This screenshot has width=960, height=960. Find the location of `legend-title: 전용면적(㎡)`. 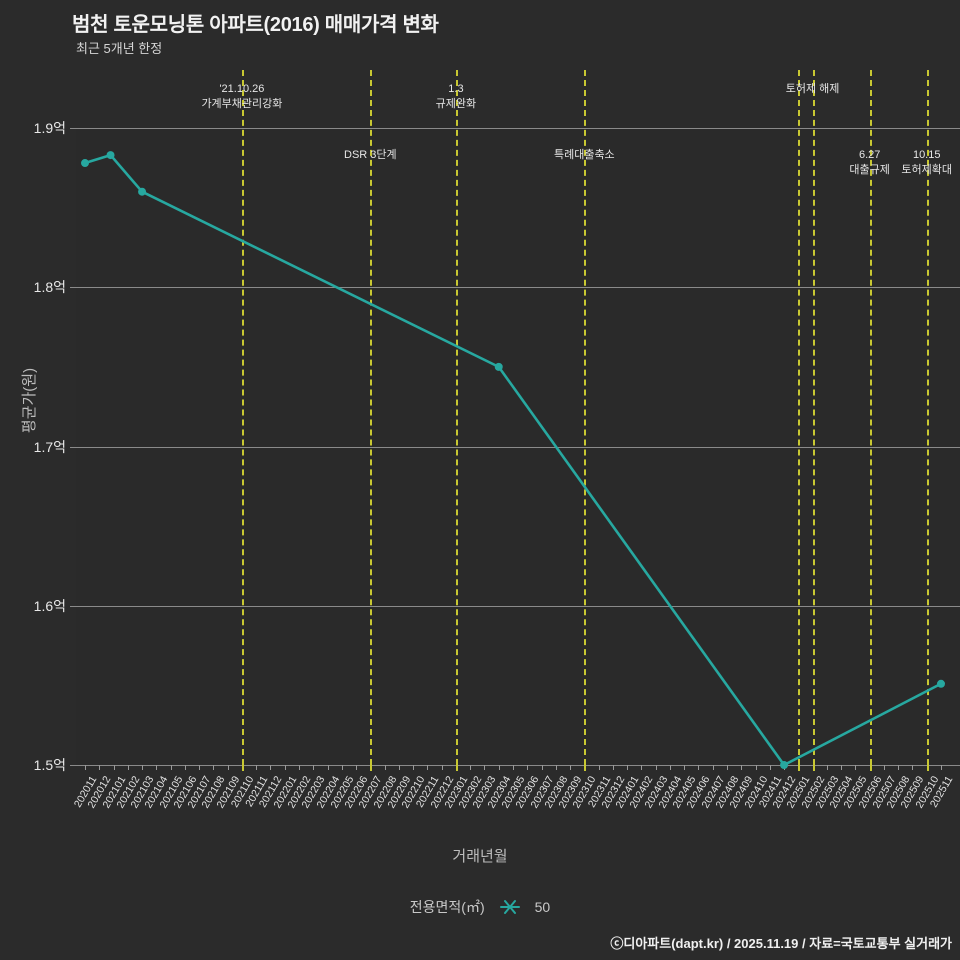

legend-title: 전용면적(㎡) is located at coordinates (447, 907).